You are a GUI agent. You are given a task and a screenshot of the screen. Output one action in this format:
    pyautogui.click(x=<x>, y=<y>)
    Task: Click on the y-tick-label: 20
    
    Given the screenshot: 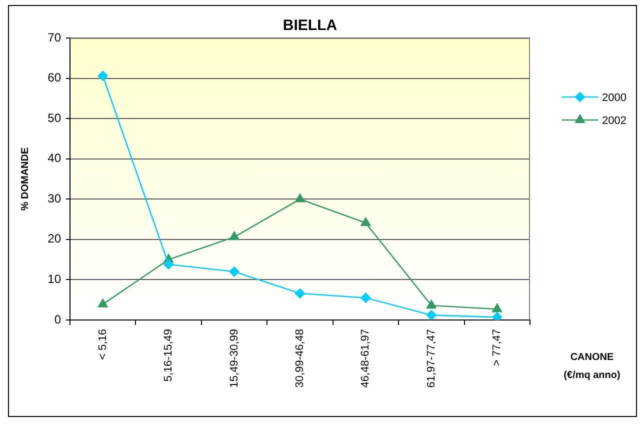 What is the action you would take?
    pyautogui.click(x=55, y=239)
    